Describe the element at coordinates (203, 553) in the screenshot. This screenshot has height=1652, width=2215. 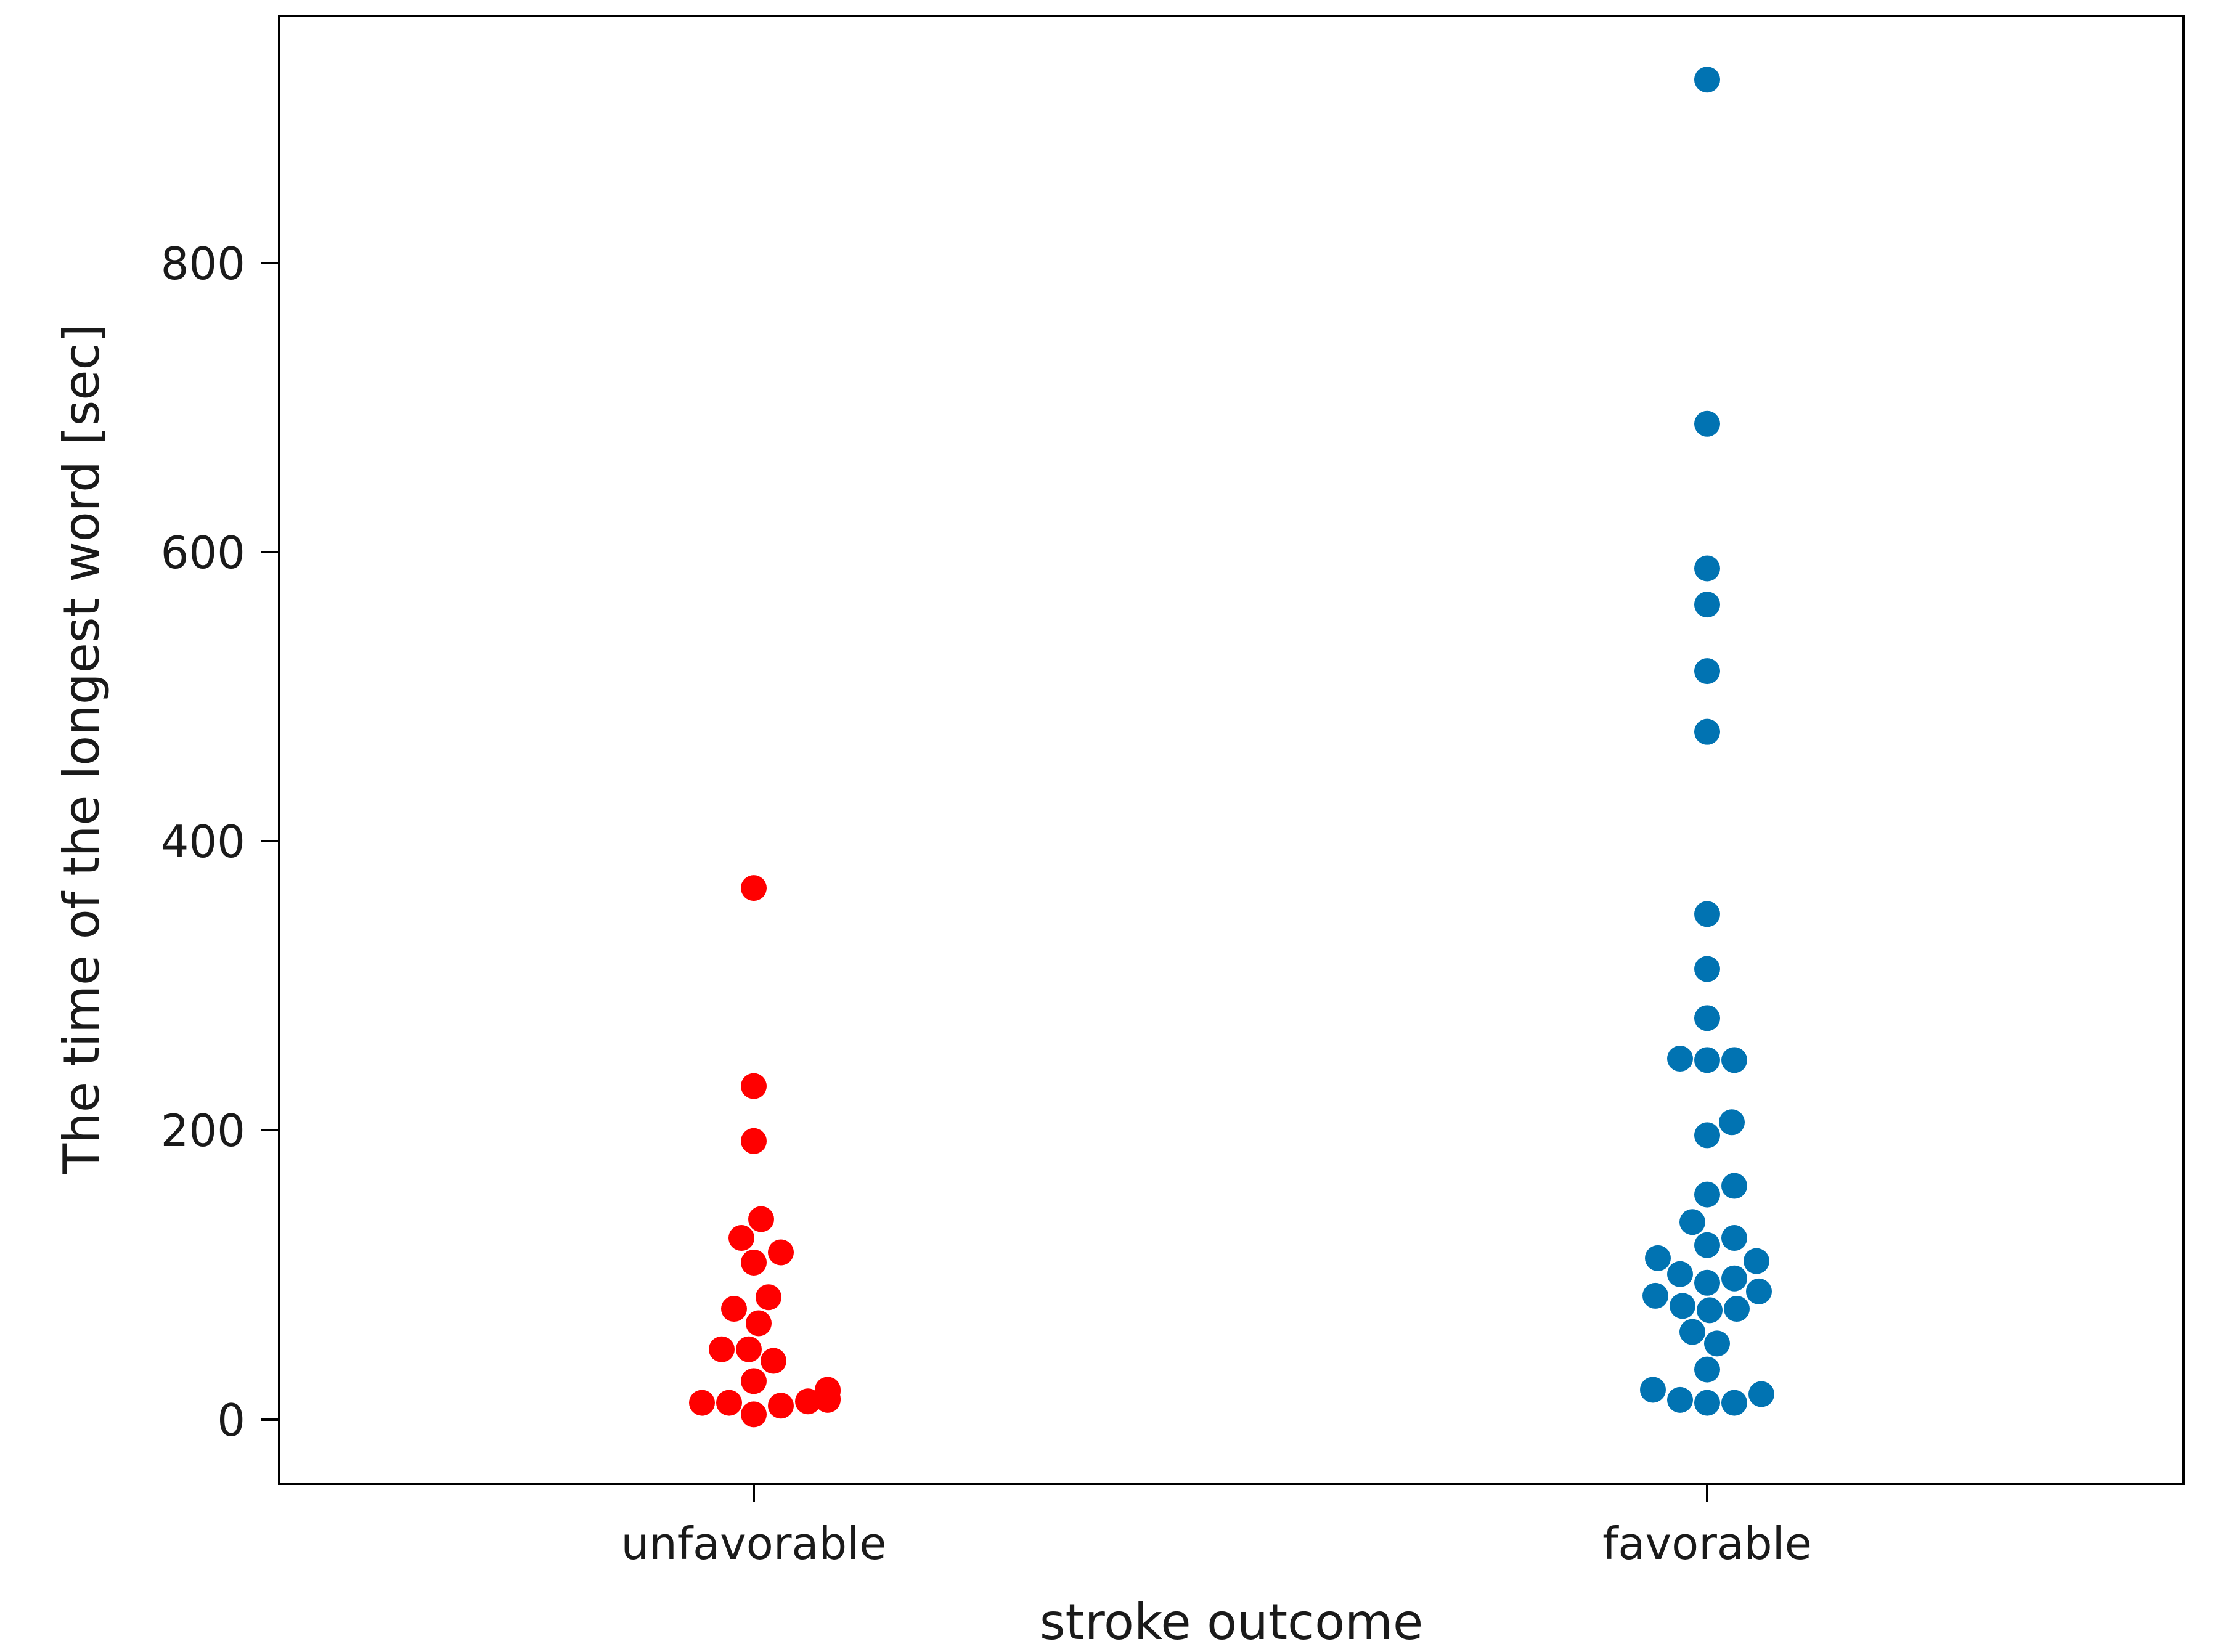
I see `y-tick-label: 600` at that location.